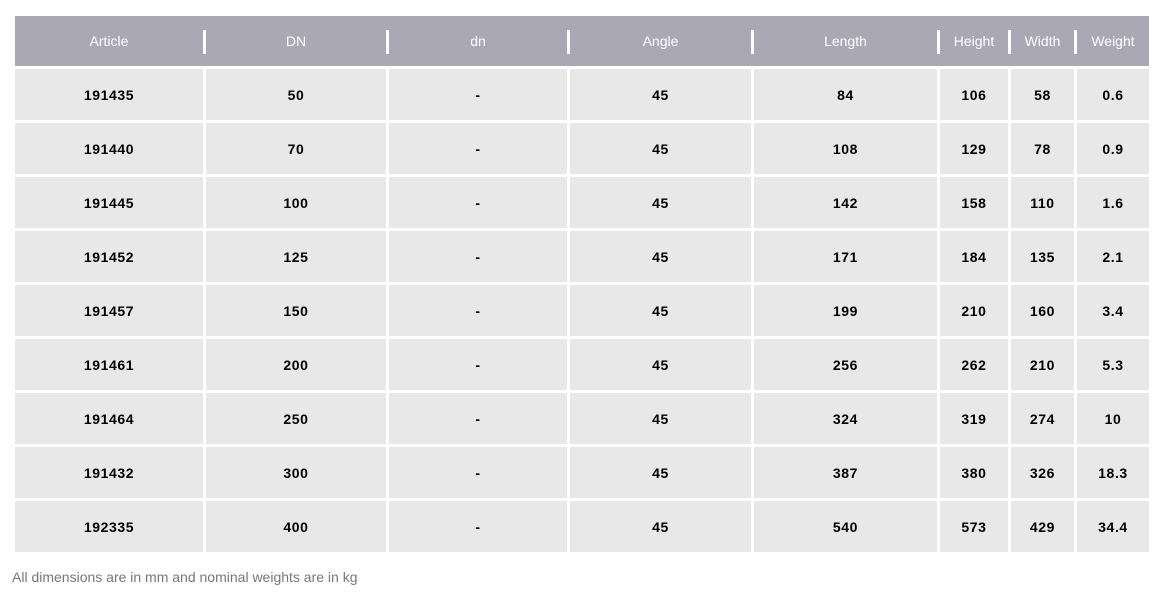 The width and height of the screenshot is (1165, 593). I want to click on table-cell: 191435, so click(109, 94).